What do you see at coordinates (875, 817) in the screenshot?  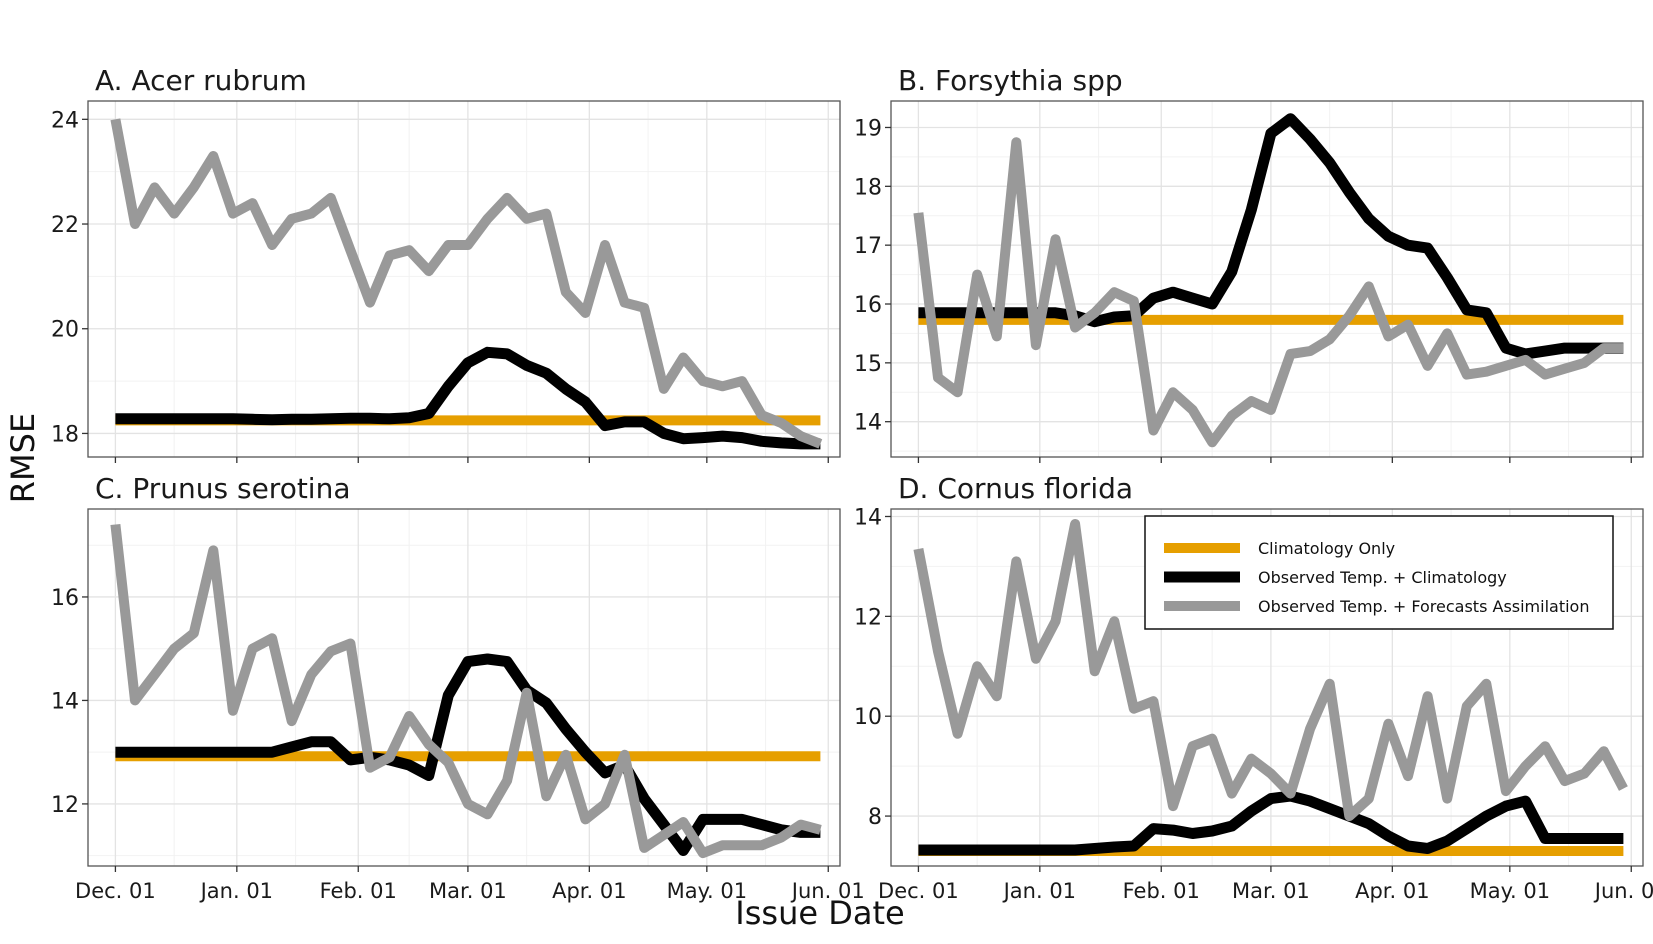 I see `y-tick-label: 8` at bounding box center [875, 817].